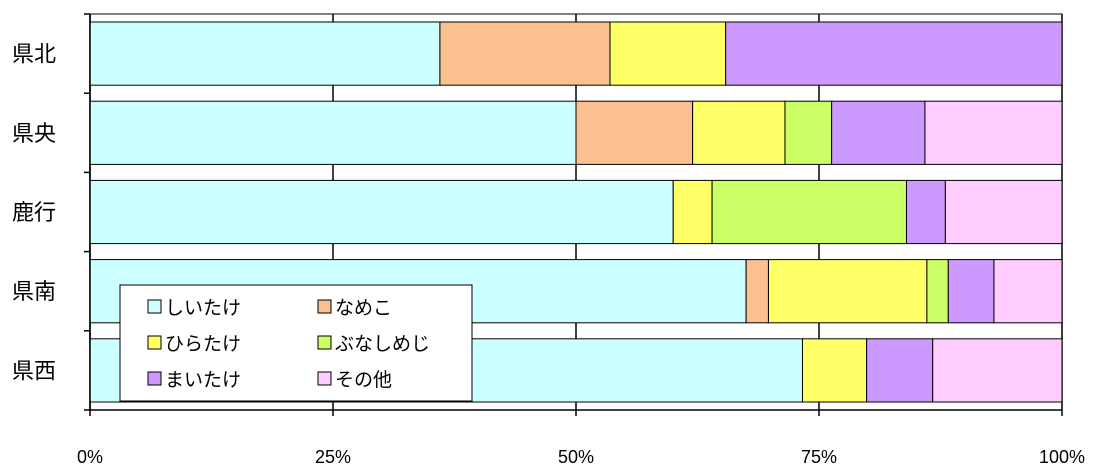 Image resolution: width=1096 pixels, height=464 pixels. I want to click on x-tick-labels: 0% 25% 50% 75% 100%, so click(581, 455).